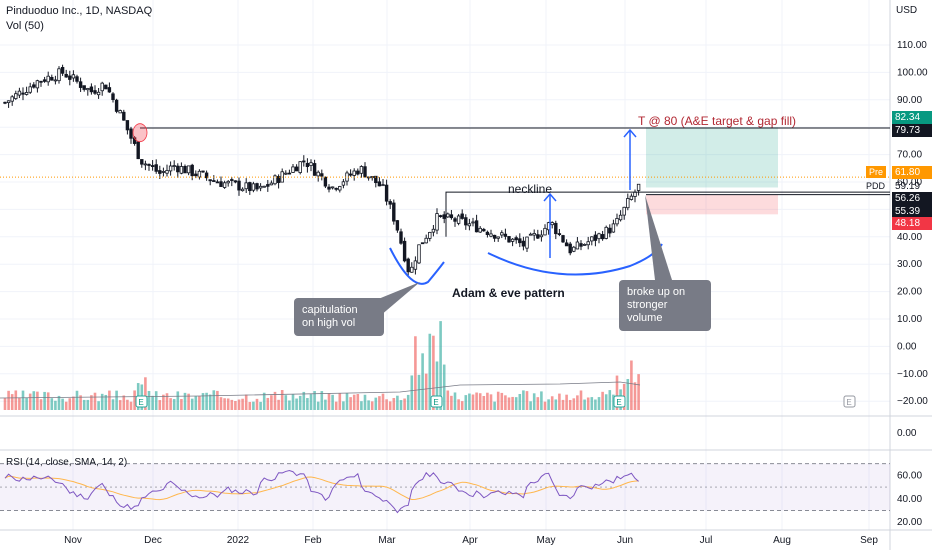 The width and height of the screenshot is (932, 550). What do you see at coordinates (67, 462) in the screenshot?
I see `rsi-legend: RSI (14, close, SMA, 14, 2)` at bounding box center [67, 462].